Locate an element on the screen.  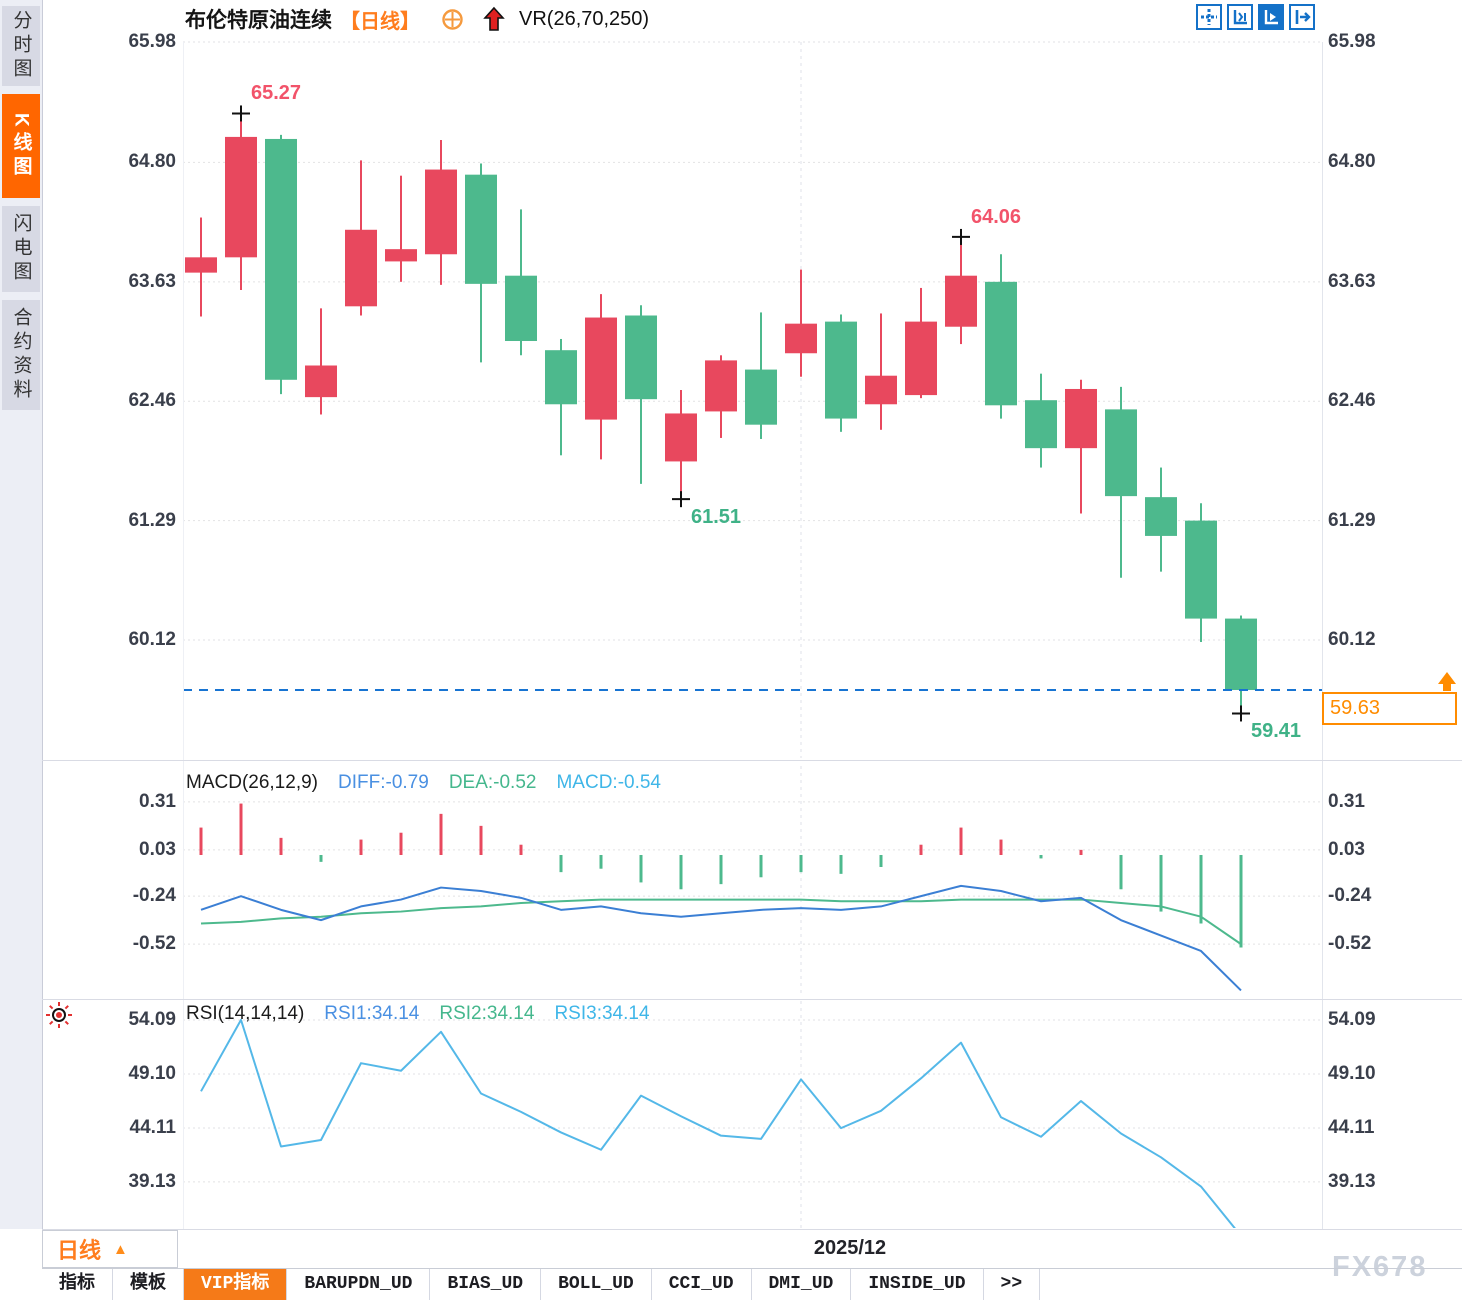
chart-header: 布伦特原油连续 【日线】 VR(26,70,250) is located at coordinates (417, 19).